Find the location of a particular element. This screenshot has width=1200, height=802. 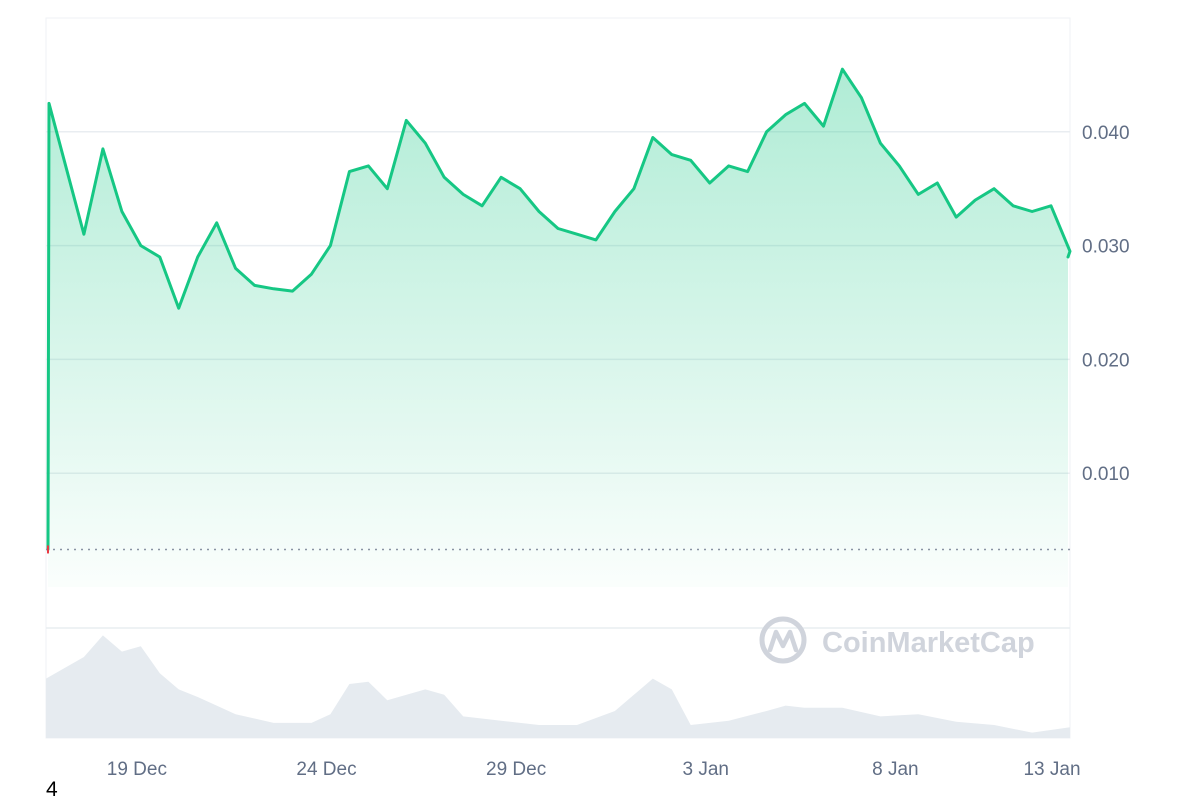

x-tick-label: 29 Dec is located at coordinates (516, 769).